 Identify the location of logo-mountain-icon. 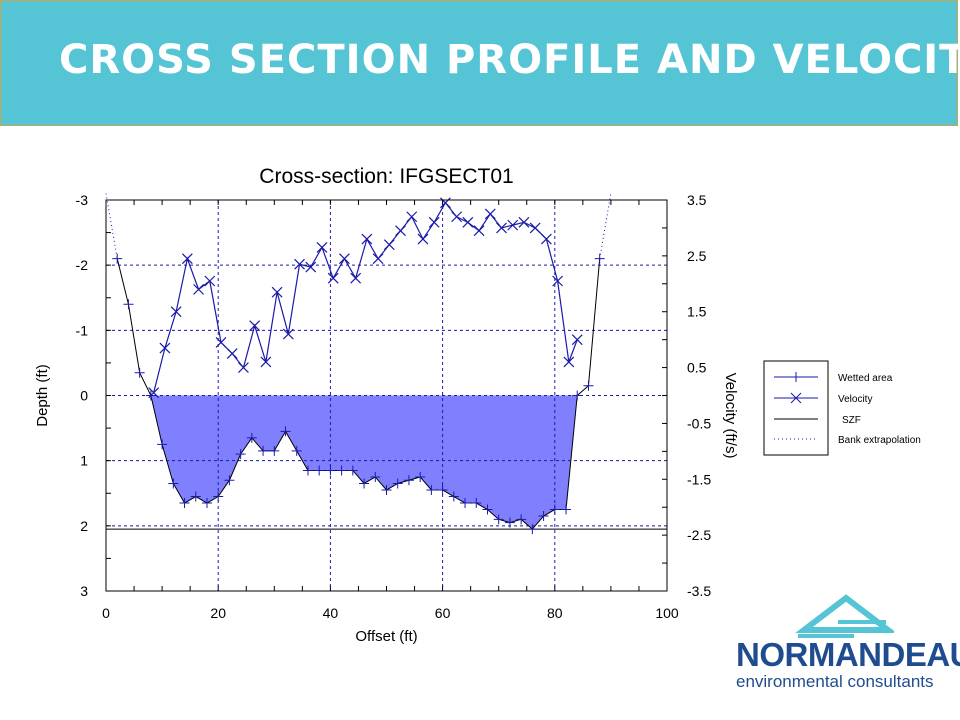
(844, 616).